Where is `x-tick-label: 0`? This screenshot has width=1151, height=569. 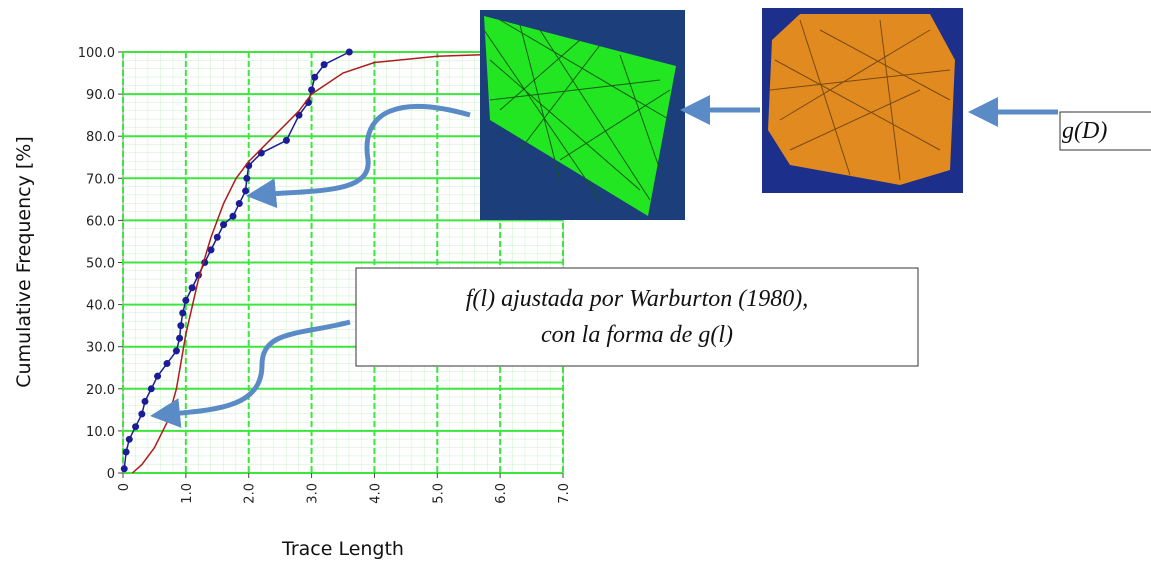
x-tick-label: 0 is located at coordinates (124, 487).